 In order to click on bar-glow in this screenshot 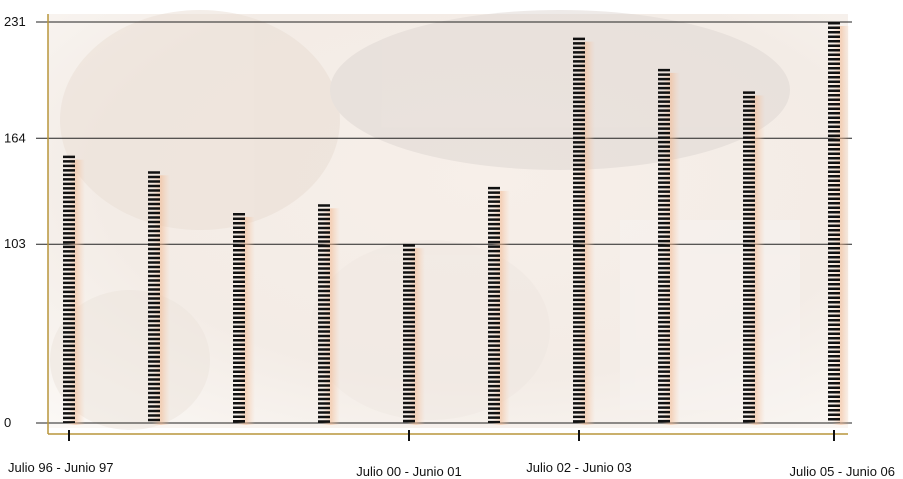, I will do `click(501, 307)`.